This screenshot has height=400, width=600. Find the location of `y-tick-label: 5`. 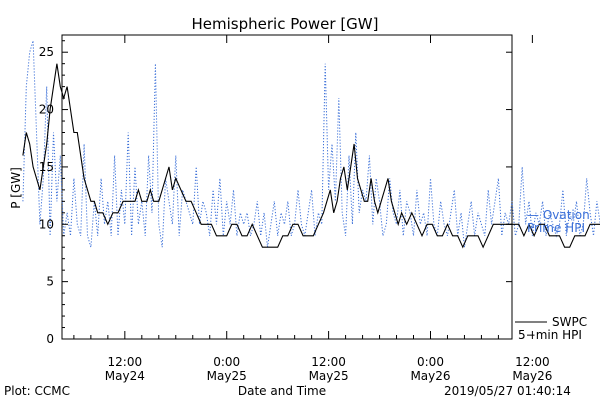

y-tick-label: 5 is located at coordinates (50, 282).